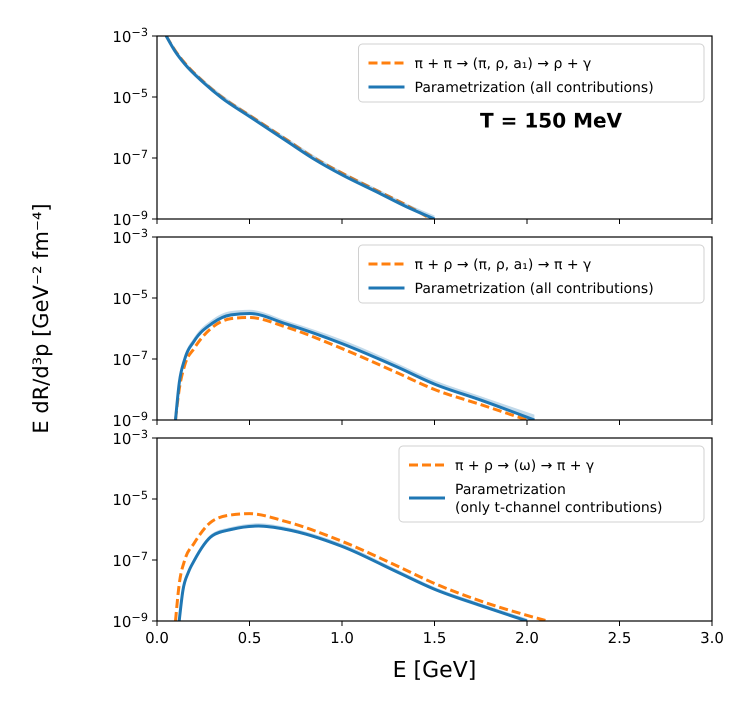 The width and height of the screenshot is (750, 720). Describe the element at coordinates (559, 499) in the screenshot. I see `legend-label: Parametrization (only t-channel contributions)` at that location.